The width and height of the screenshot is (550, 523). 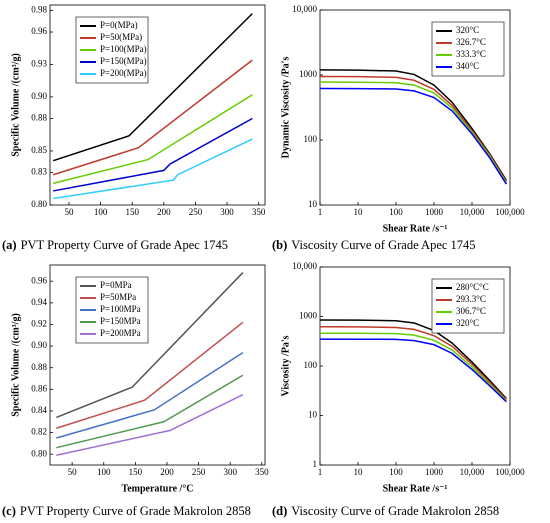 What do you see at coordinates (285, 108) in the screenshot?
I see `y-axis-label: Dynamic Viscosity /Pa's` at bounding box center [285, 108].